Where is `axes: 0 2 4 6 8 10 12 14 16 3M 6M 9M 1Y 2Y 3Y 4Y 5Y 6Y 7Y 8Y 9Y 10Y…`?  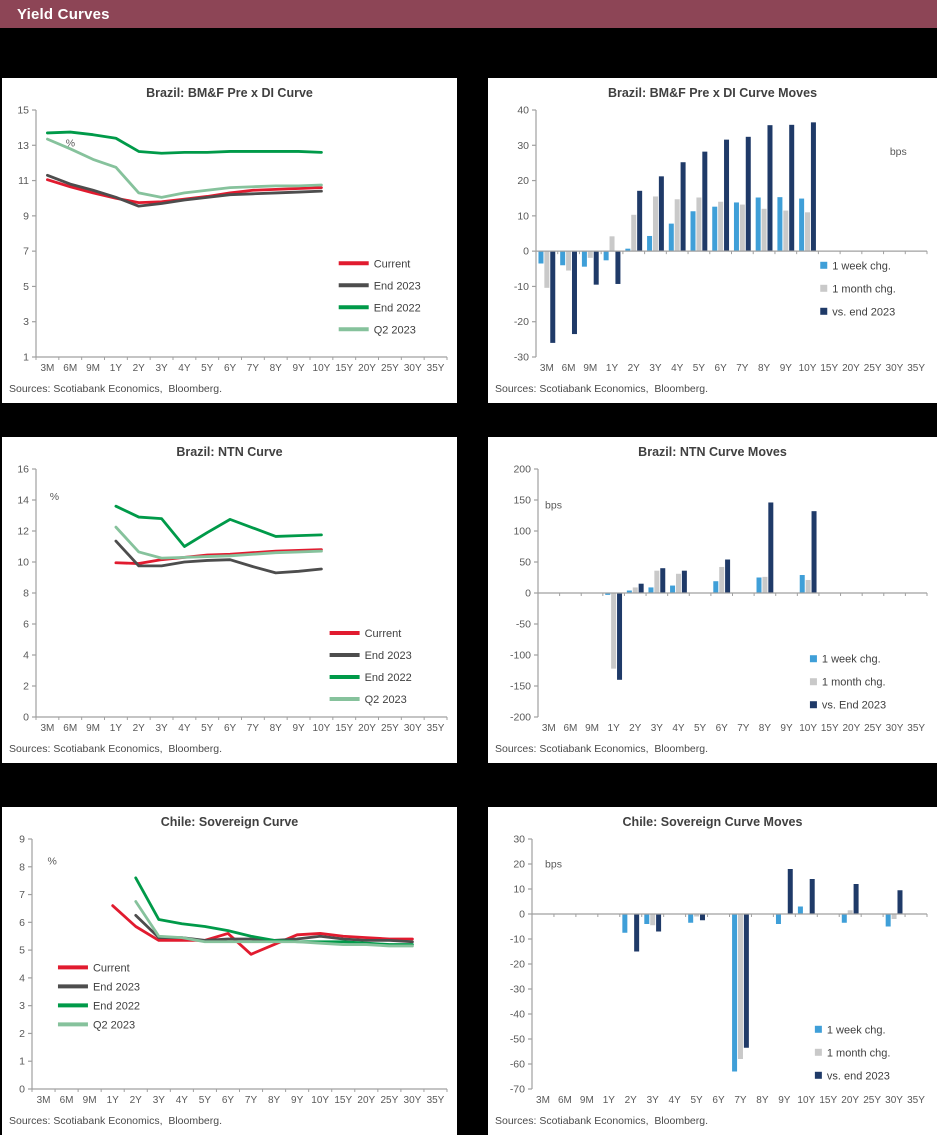 axes: 0 2 4 6 8 10 12 14 16 3M 6M 9M 1Y 2Y 3Y 4Y 5Y 6Y 7Y 8Y 9Y 10Y… is located at coordinates (232, 599).